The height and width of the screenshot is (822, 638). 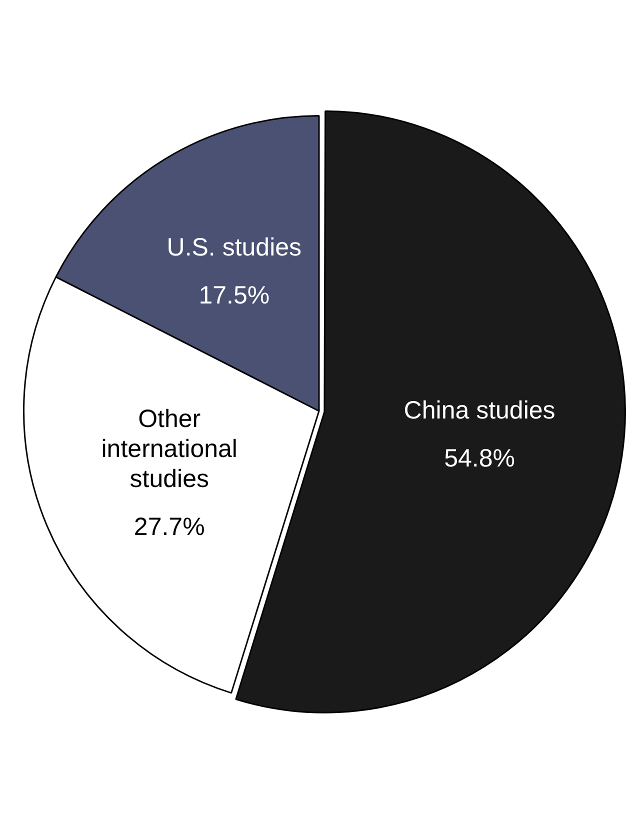 I want to click on data-label: 17.5%, so click(x=234, y=295).